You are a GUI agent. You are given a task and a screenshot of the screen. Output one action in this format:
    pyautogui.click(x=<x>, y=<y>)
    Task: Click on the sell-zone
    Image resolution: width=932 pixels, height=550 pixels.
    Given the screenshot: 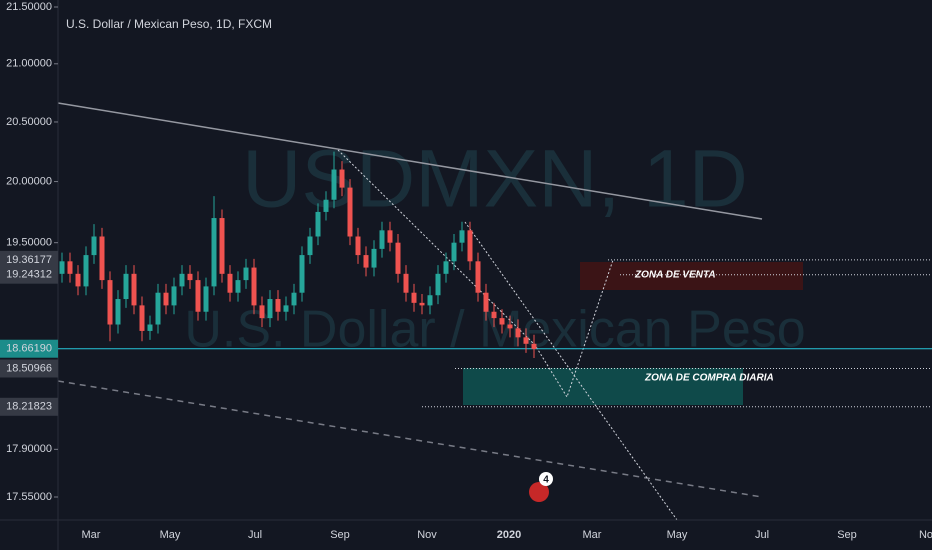 What is the action you would take?
    pyautogui.click(x=691, y=276)
    